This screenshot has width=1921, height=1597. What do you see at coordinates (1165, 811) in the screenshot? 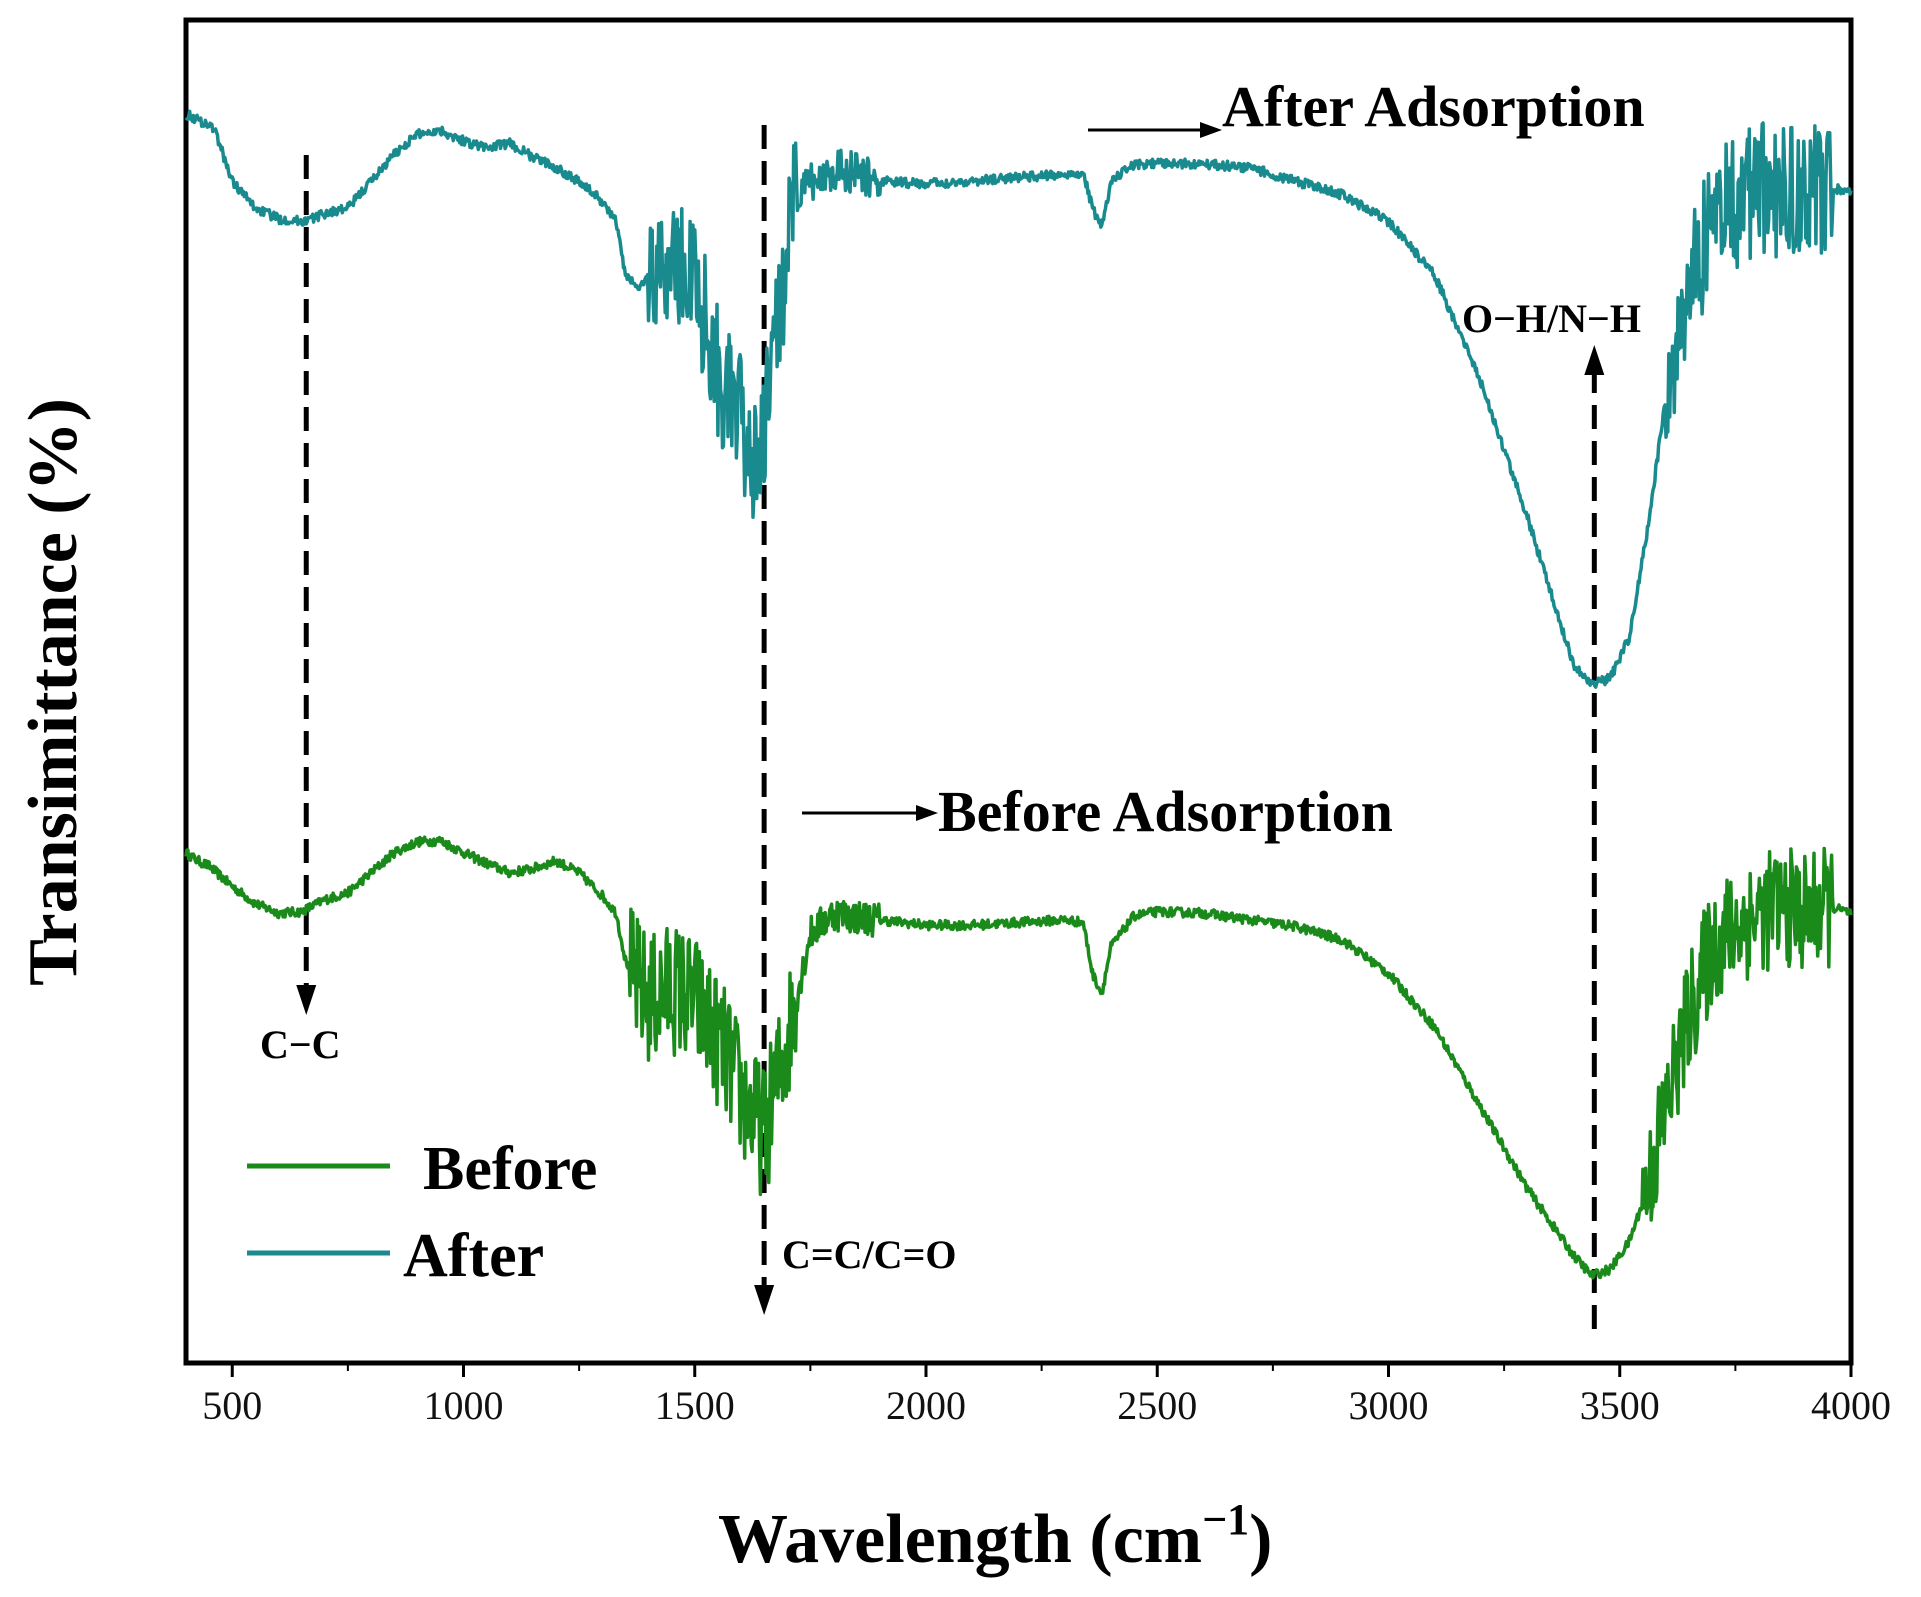
I see `annotation-before-adsorption: Before Adsorption` at bounding box center [1165, 811].